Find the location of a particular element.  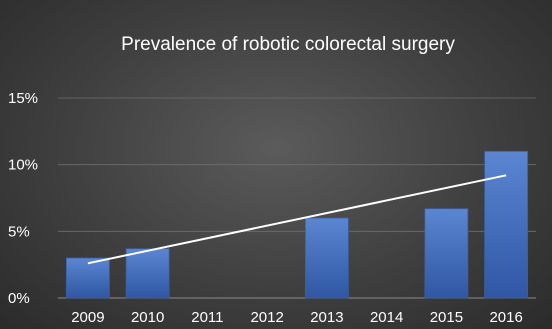

x-tick-label: 2012 is located at coordinates (266, 317).